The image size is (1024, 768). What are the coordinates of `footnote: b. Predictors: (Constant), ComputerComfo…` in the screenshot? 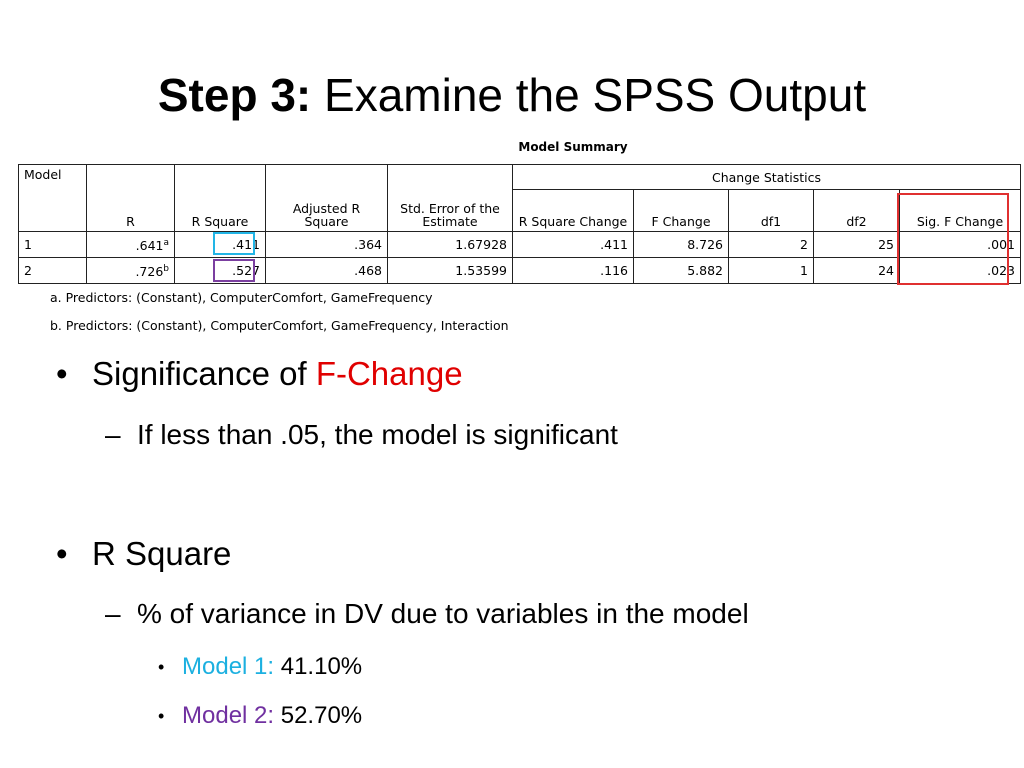 It's located at (279, 325).